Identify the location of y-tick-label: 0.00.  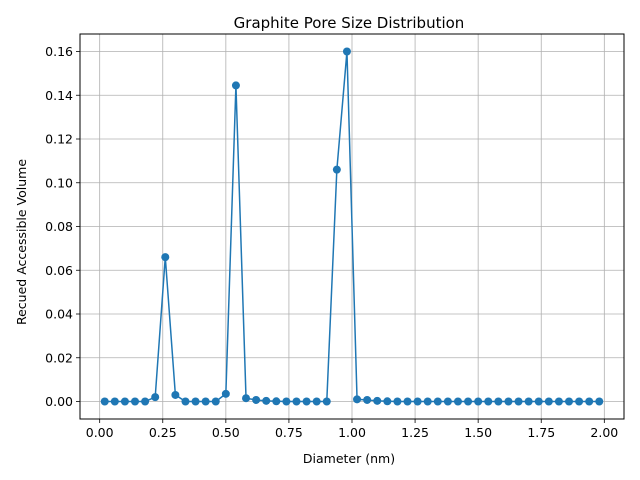
(59, 401).